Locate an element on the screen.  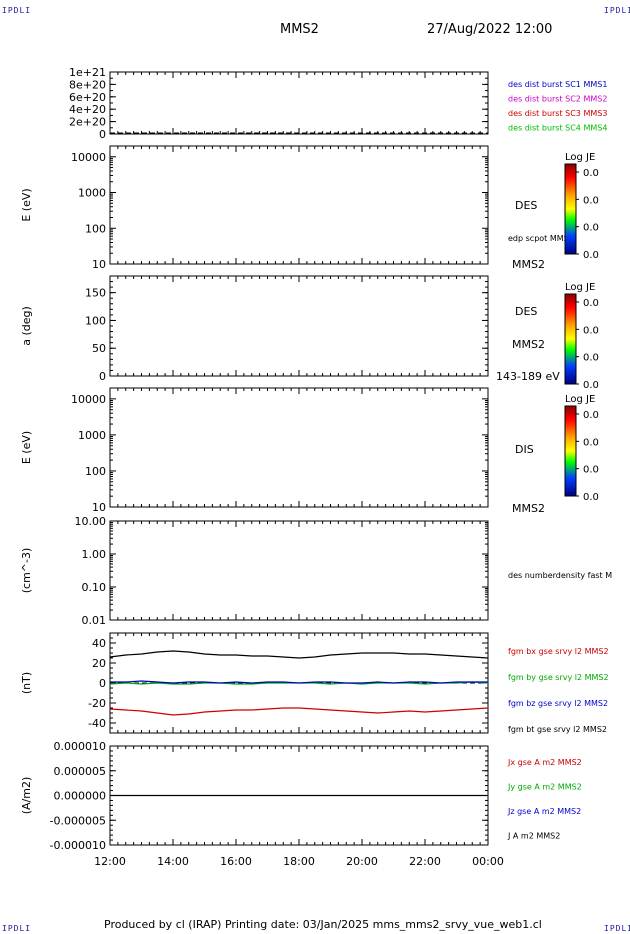
density-y-tick-label: 0.01 is located at coordinates (94, 620).